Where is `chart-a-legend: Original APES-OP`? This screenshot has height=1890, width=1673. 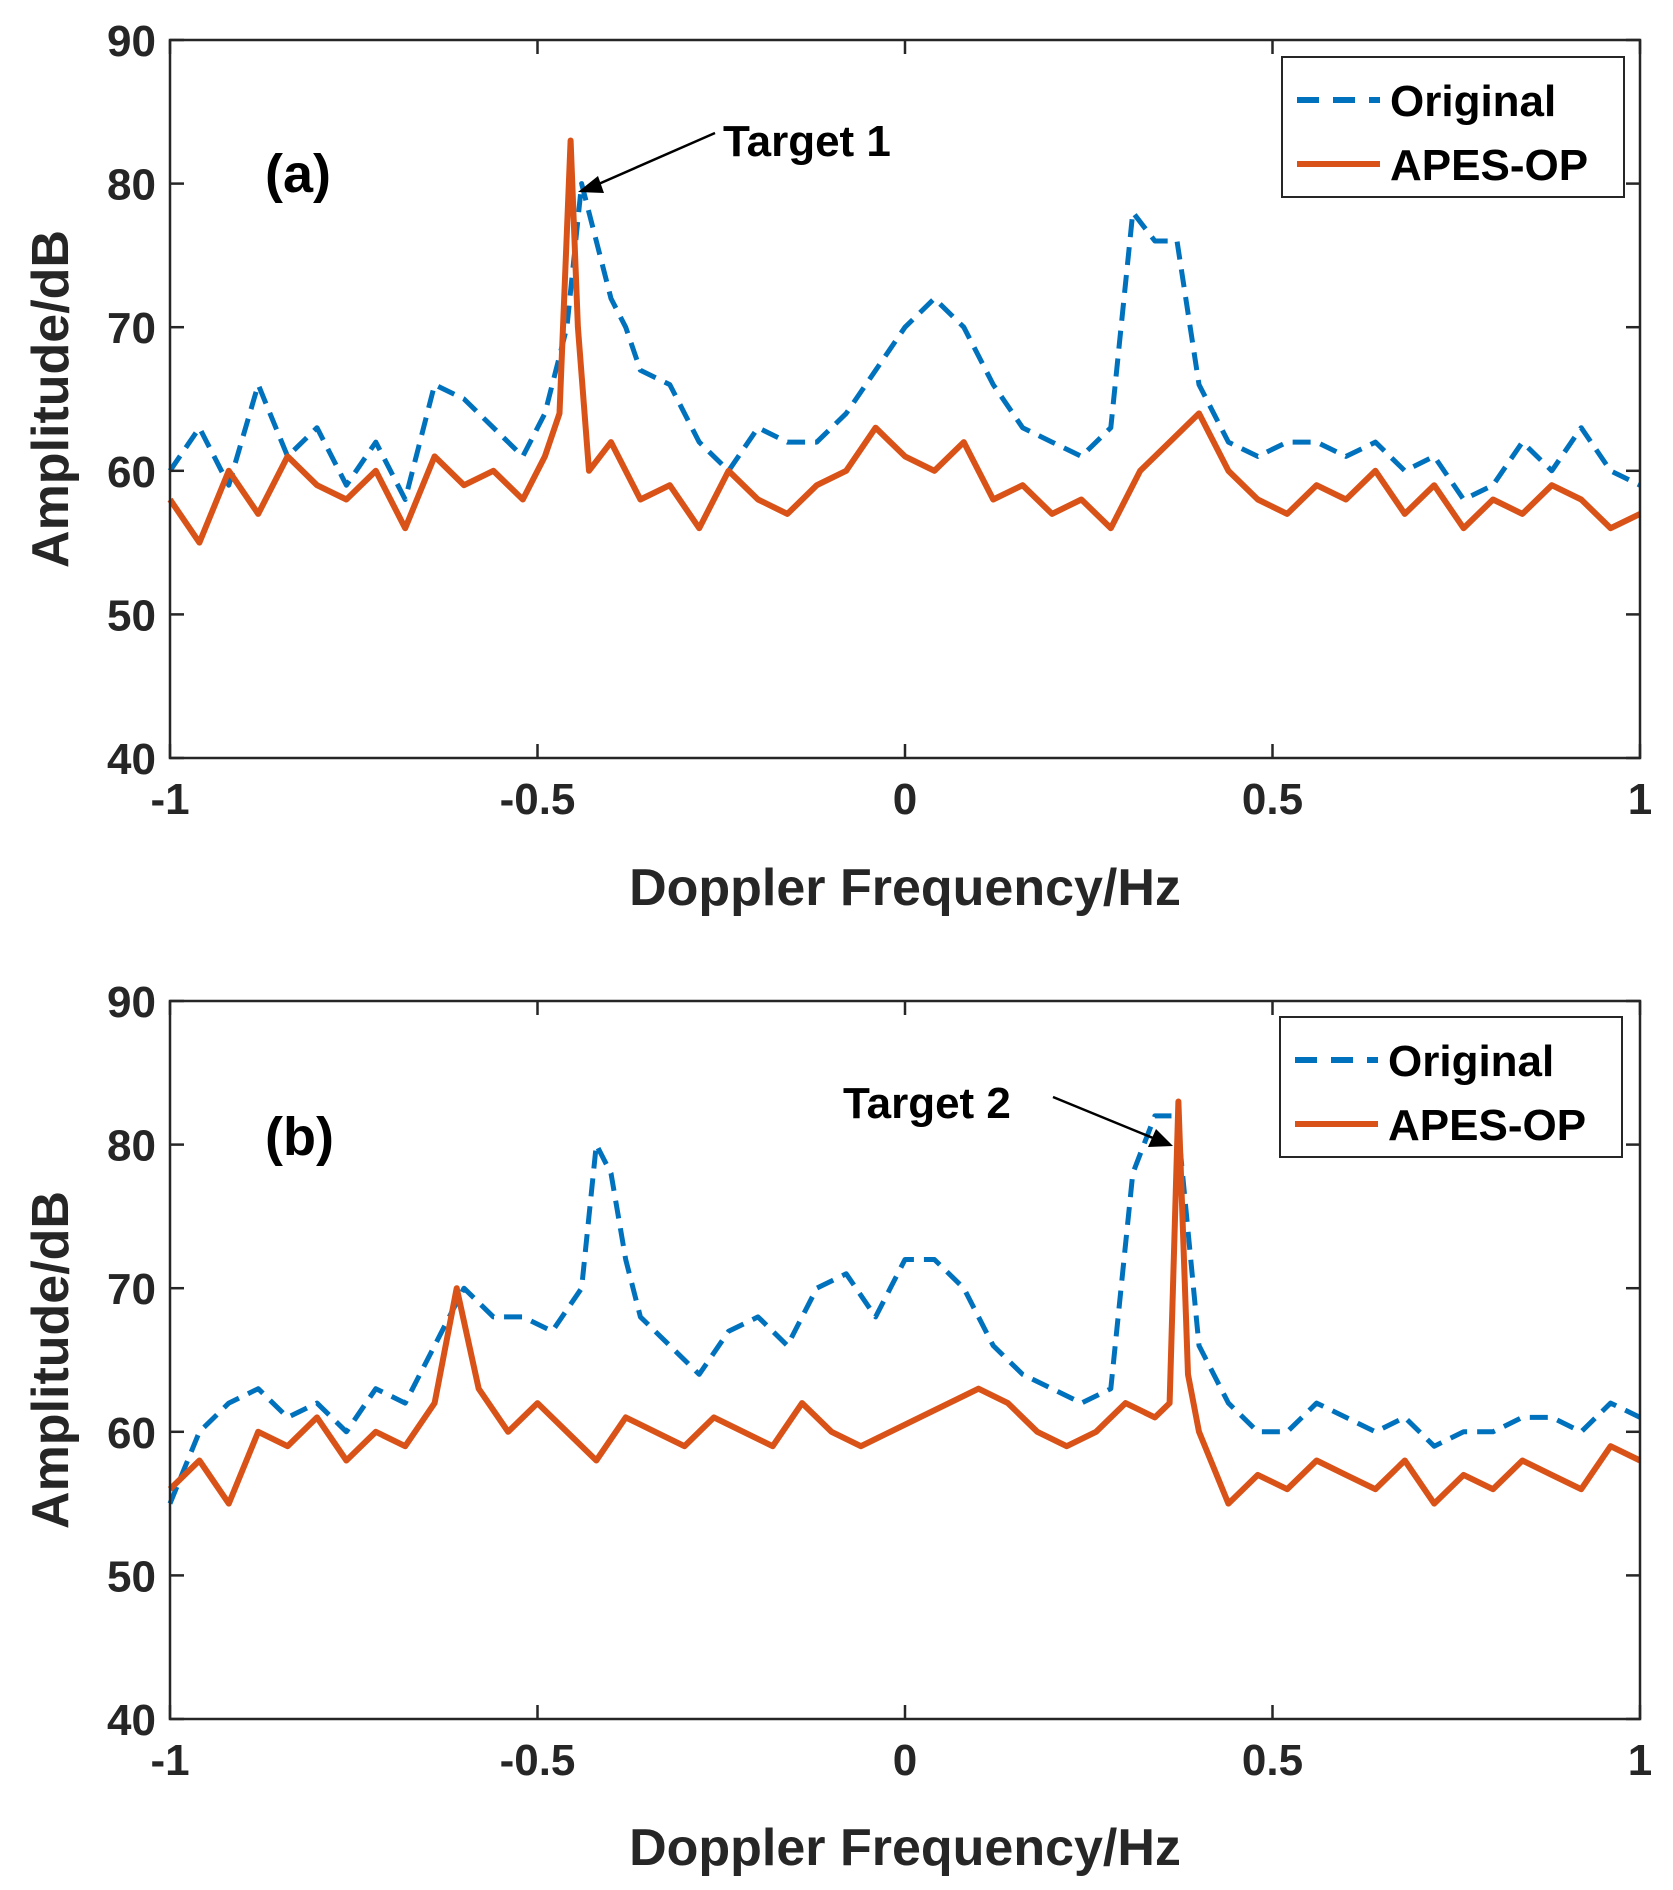 chart-a-legend: Original APES-OP is located at coordinates (1453, 127).